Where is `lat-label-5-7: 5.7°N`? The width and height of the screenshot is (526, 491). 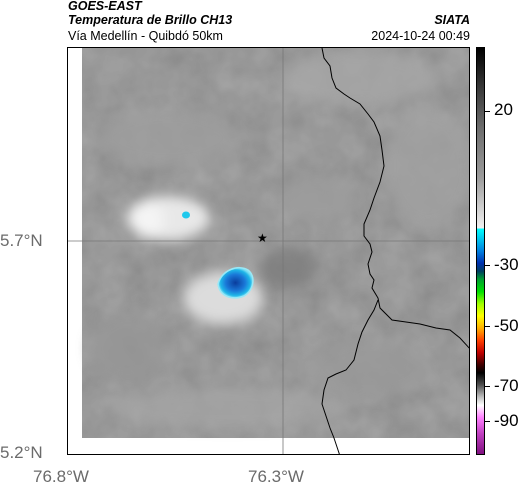
lat-label-5-7: 5.7°N is located at coordinates (21, 240).